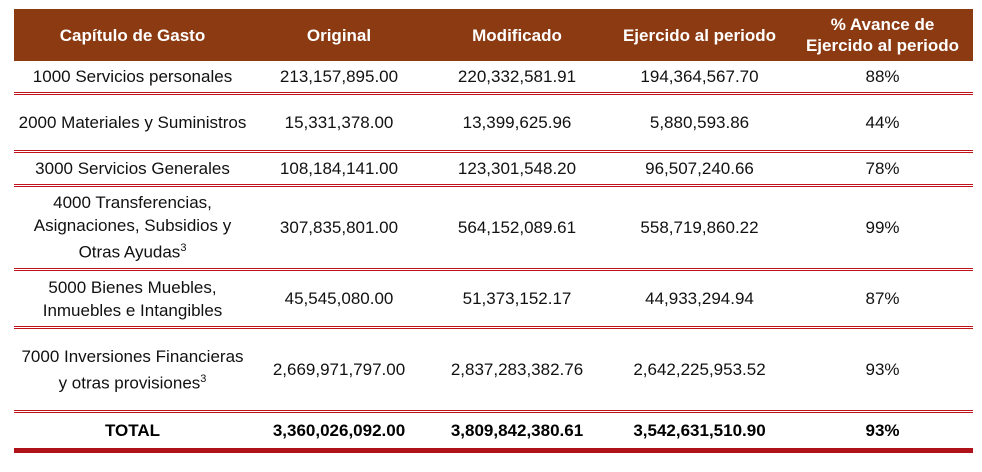 The width and height of the screenshot is (982, 472). I want to click on modificado-cell: 13,399,625.96, so click(517, 122).